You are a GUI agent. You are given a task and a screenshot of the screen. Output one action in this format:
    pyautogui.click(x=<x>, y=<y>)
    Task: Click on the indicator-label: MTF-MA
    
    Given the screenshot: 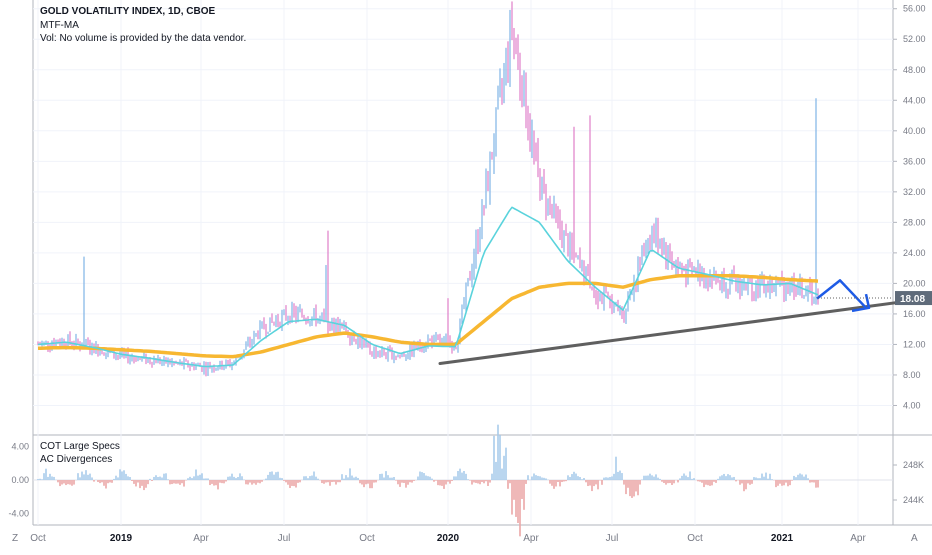 What is the action you would take?
    pyautogui.click(x=59, y=25)
    